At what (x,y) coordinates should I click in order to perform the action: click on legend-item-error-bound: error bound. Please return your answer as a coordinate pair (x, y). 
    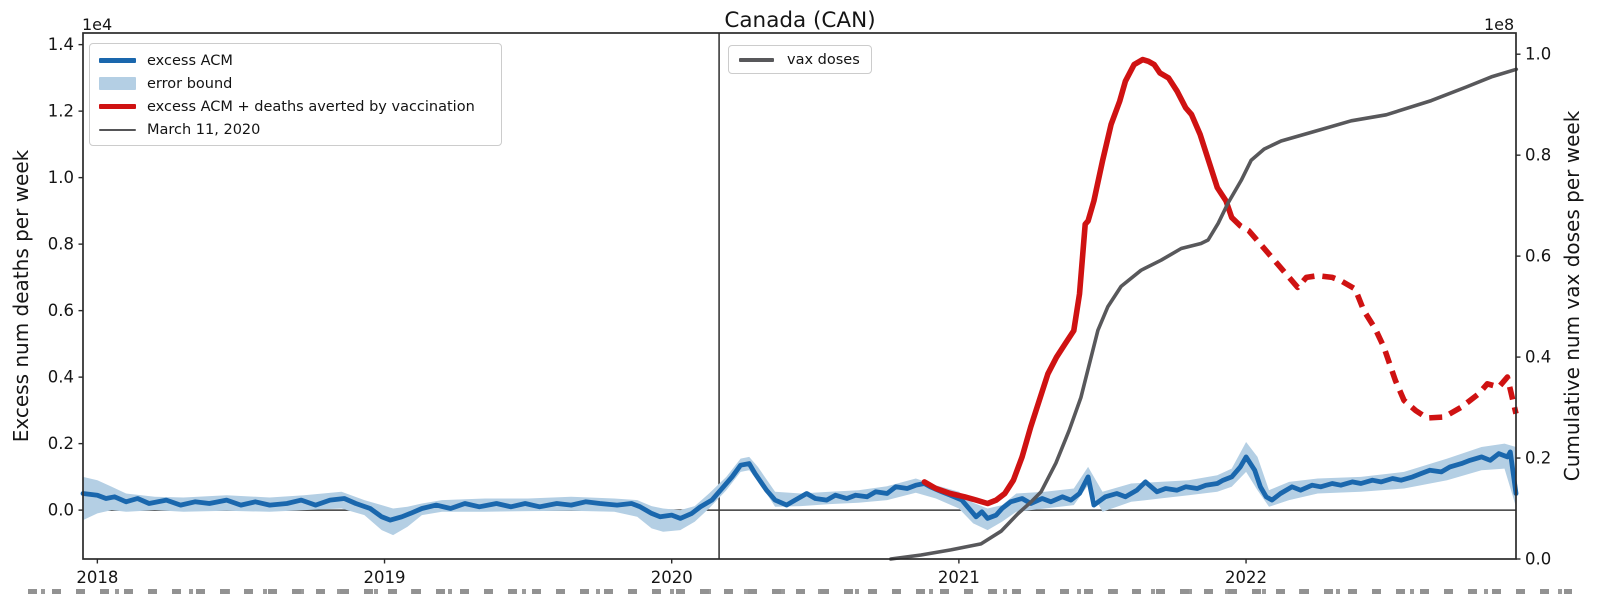
    Looking at the image, I should click on (296, 83).